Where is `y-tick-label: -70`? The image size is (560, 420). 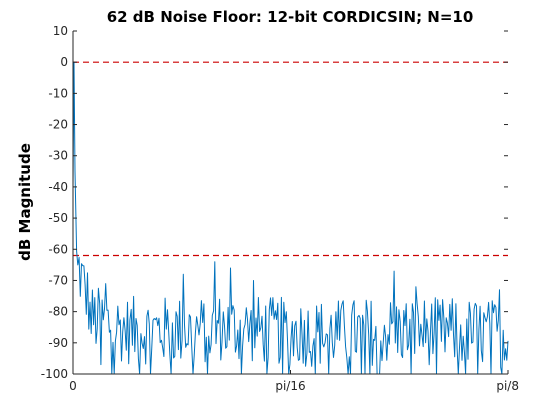
y-tick-label: -70 is located at coordinates (58, 280).